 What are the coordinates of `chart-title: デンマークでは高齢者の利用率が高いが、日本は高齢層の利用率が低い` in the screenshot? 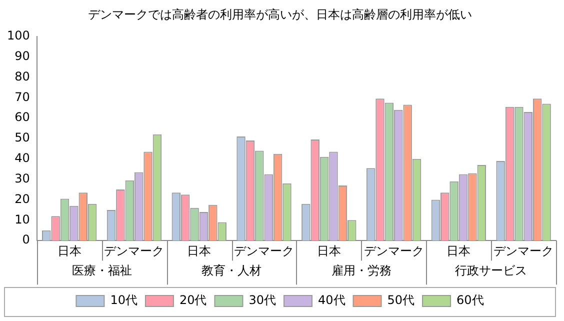 It's located at (280, 14).